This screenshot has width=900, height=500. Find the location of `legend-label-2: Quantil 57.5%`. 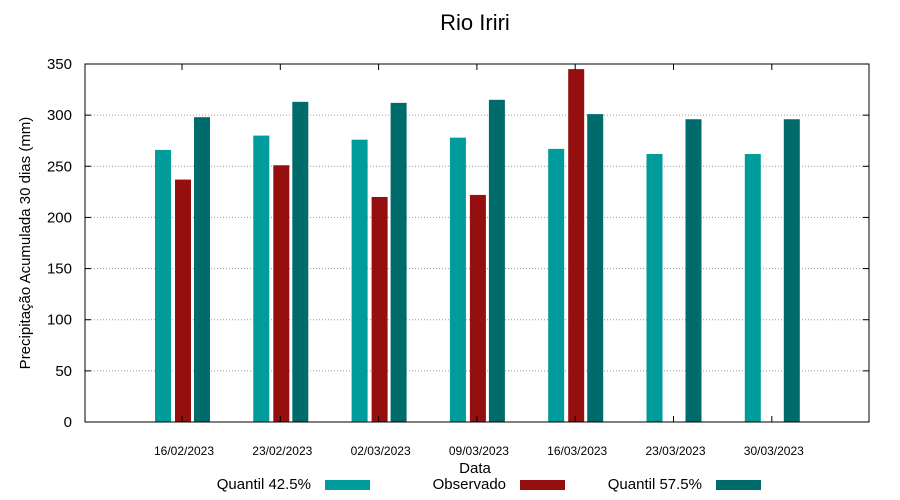

legend-label-2: Quantil 57.5% is located at coordinates (655, 484).